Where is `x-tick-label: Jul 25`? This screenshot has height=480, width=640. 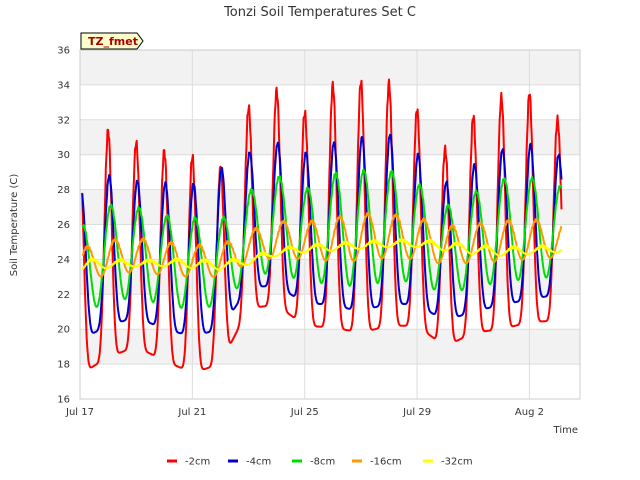
x-tick-label: Jul 25 is located at coordinates (304, 412).